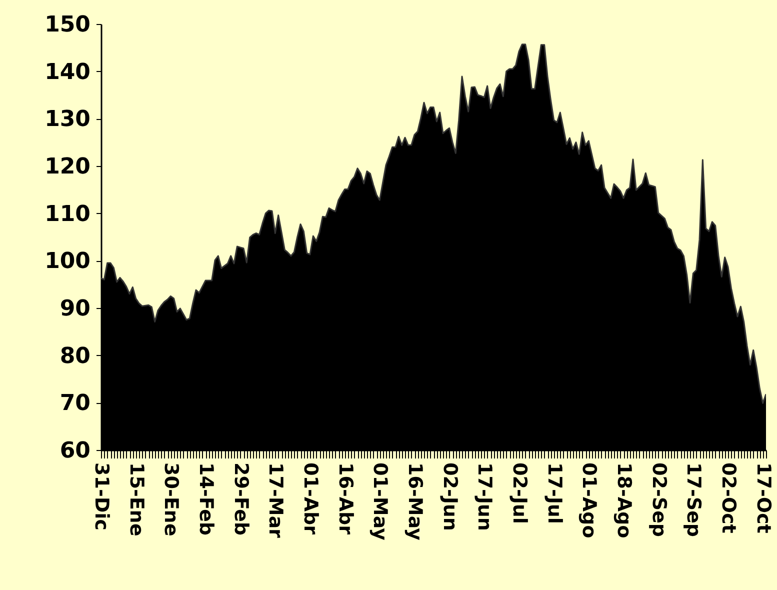 The height and width of the screenshot is (590, 777). What do you see at coordinates (136, 499) in the screenshot?
I see `x-tick-label: 15-Ene` at bounding box center [136, 499].